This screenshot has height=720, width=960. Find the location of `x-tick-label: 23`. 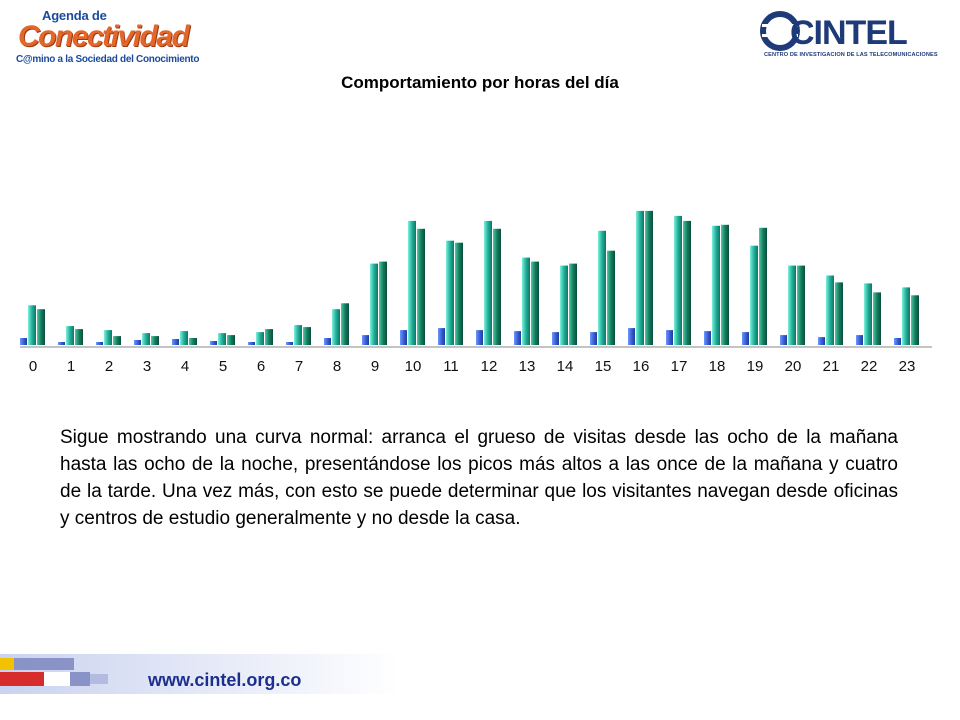

x-tick-label: 23 is located at coordinates (907, 366).